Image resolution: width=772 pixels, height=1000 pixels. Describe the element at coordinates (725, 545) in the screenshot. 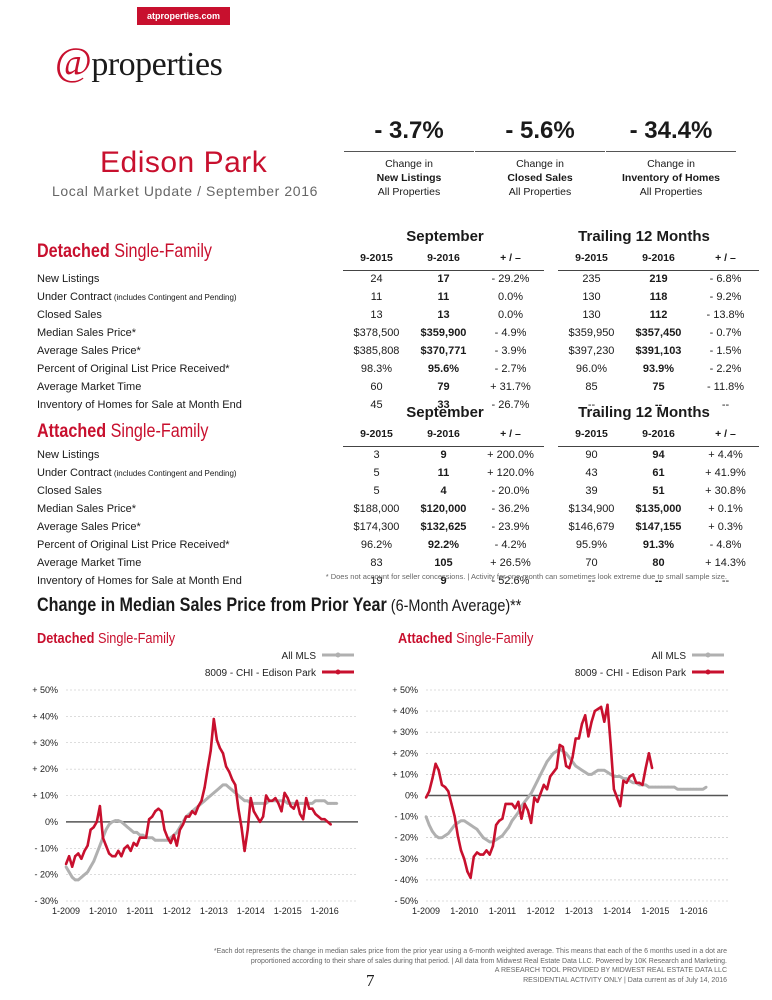

I see `table-cell: - 4.8%` at that location.